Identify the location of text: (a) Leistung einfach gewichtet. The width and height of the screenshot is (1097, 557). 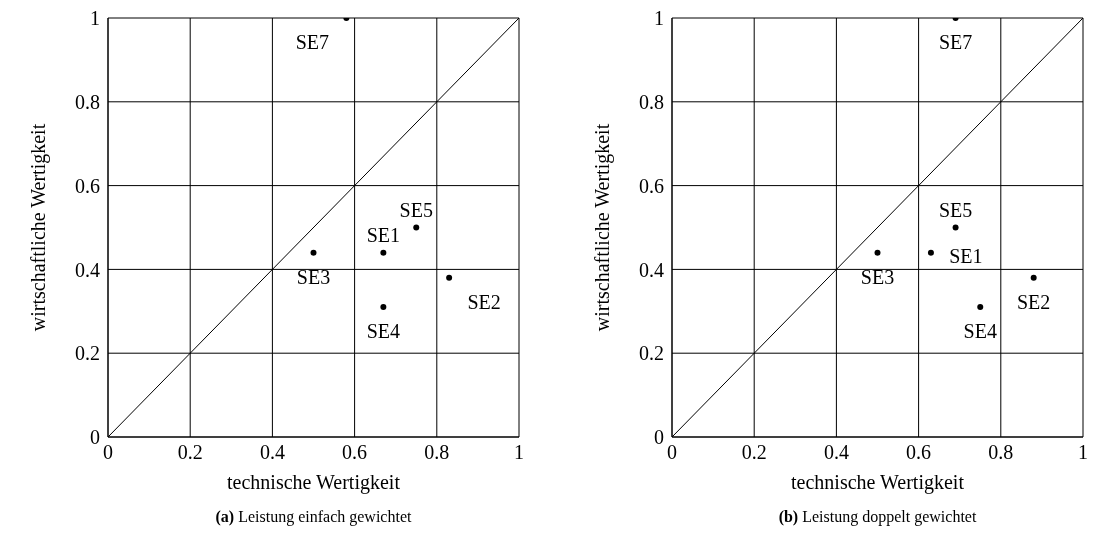
(313, 517).